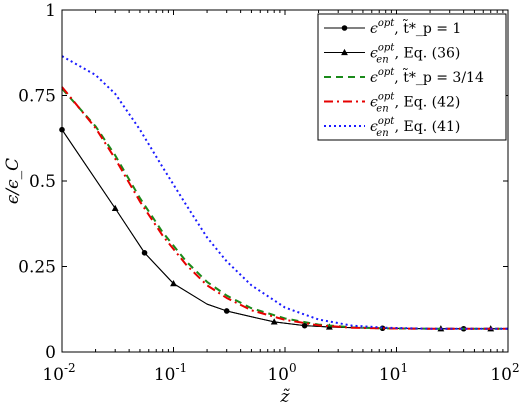  I want to click on y-tick-label: 0.75, so click(37, 97).